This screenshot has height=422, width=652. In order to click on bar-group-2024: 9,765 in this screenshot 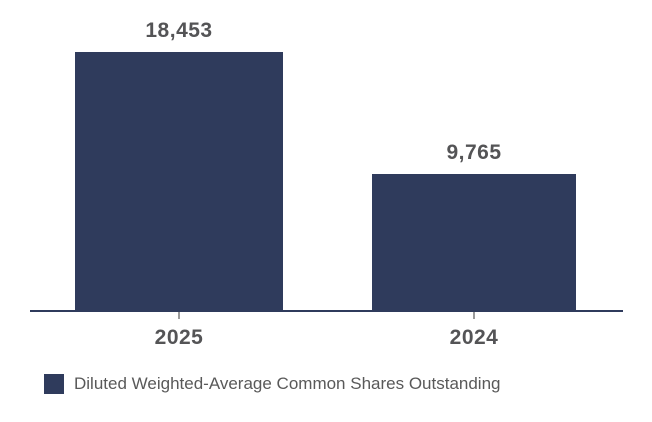, I will do `click(474, 226)`.